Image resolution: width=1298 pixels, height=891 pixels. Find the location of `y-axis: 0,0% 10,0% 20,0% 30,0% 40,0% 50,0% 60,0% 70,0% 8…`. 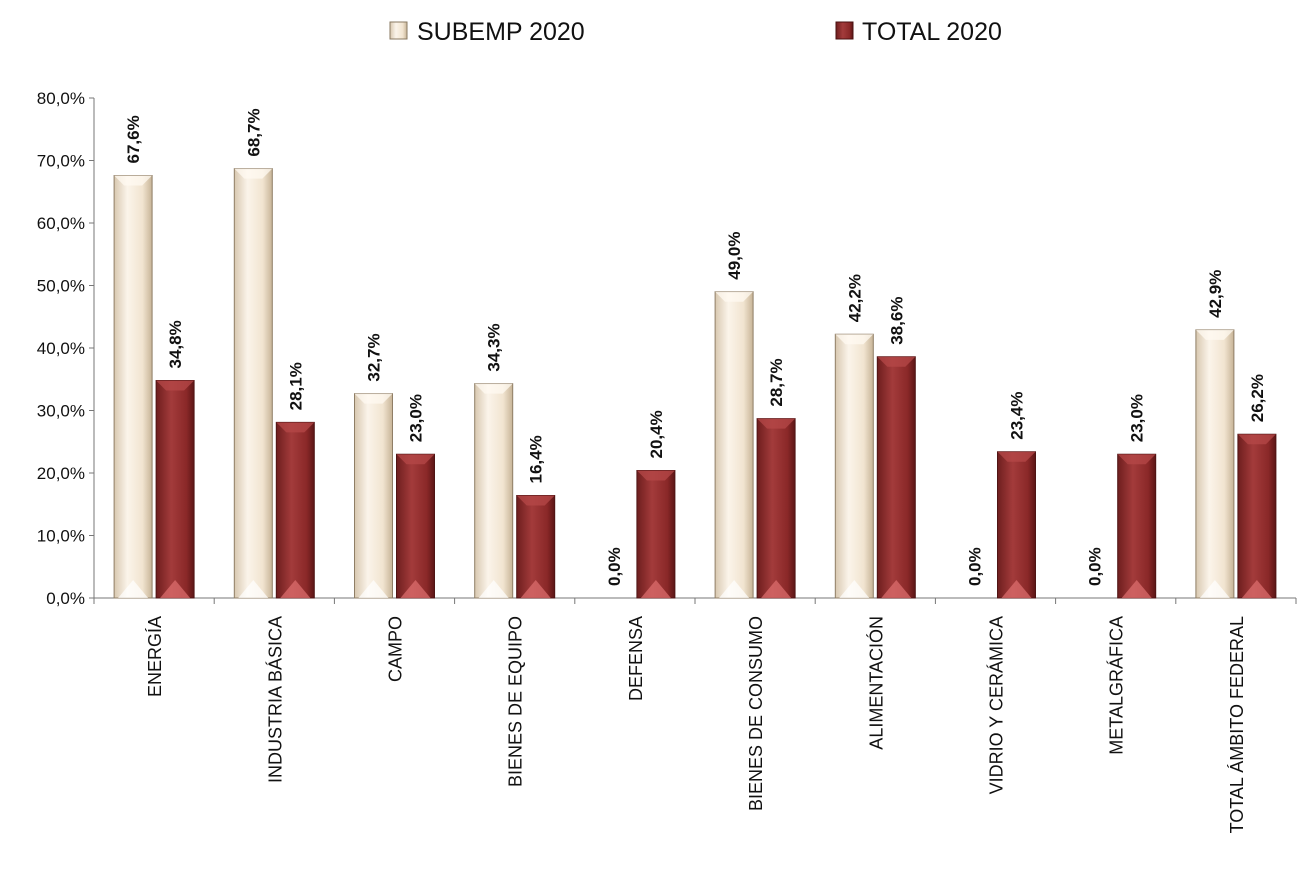

y-axis: 0,0% 10,0% 20,0% 30,0% 40,0% 50,0% 60,0% 70,0% 8… is located at coordinates (66, 348).